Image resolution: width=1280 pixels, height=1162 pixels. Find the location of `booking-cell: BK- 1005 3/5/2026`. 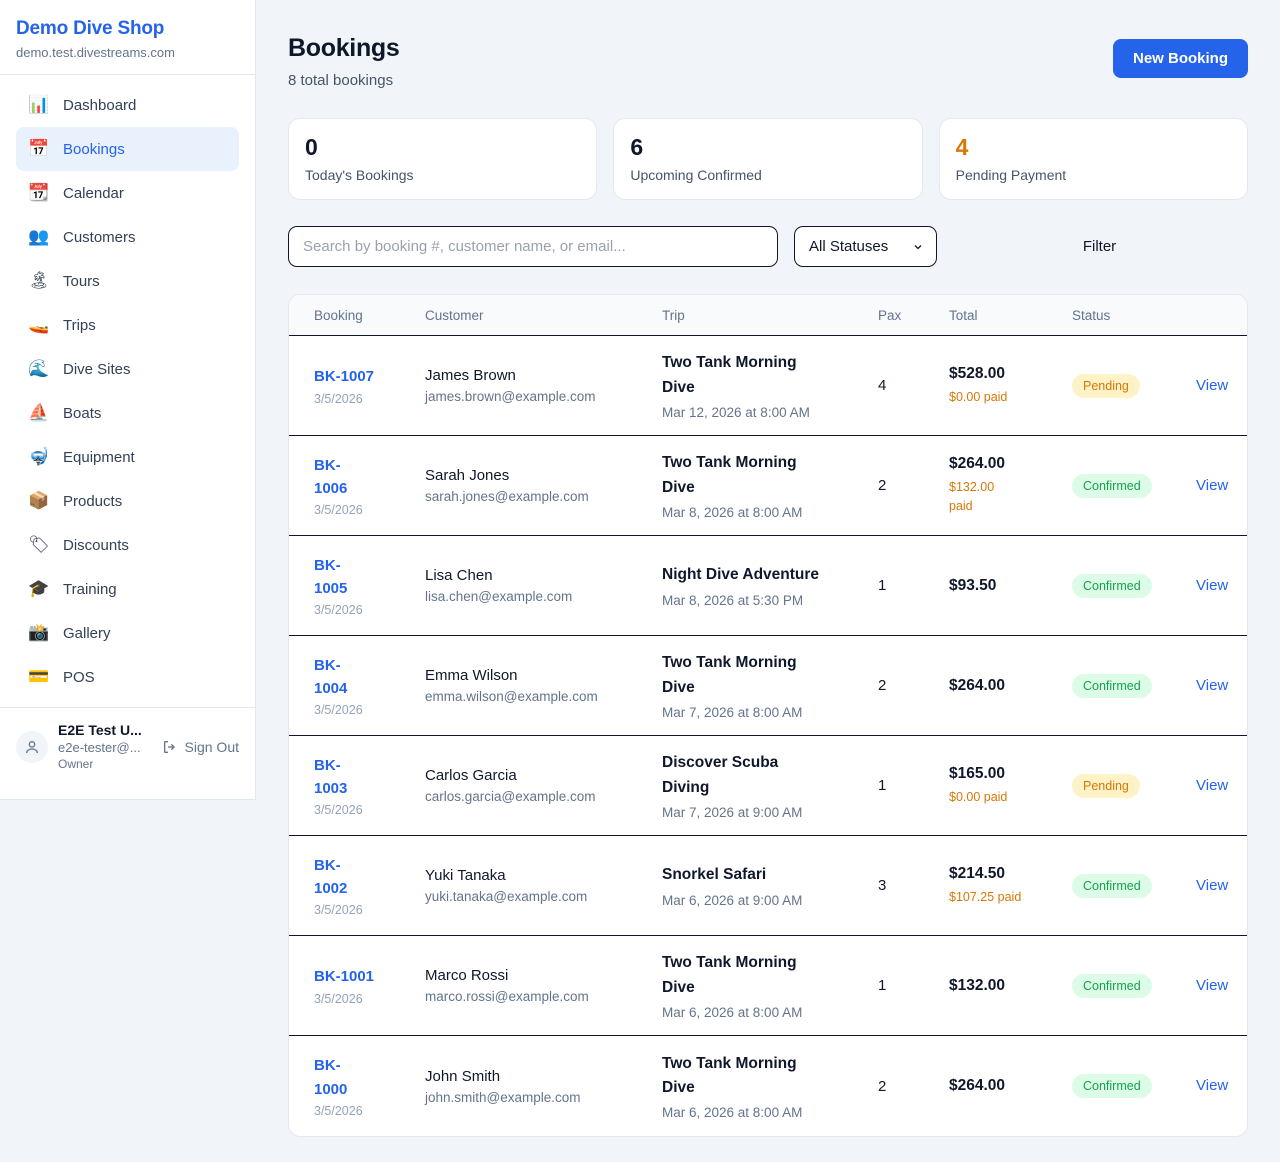

booking-cell: BK- 1005 3/5/2026 is located at coordinates (369, 586).